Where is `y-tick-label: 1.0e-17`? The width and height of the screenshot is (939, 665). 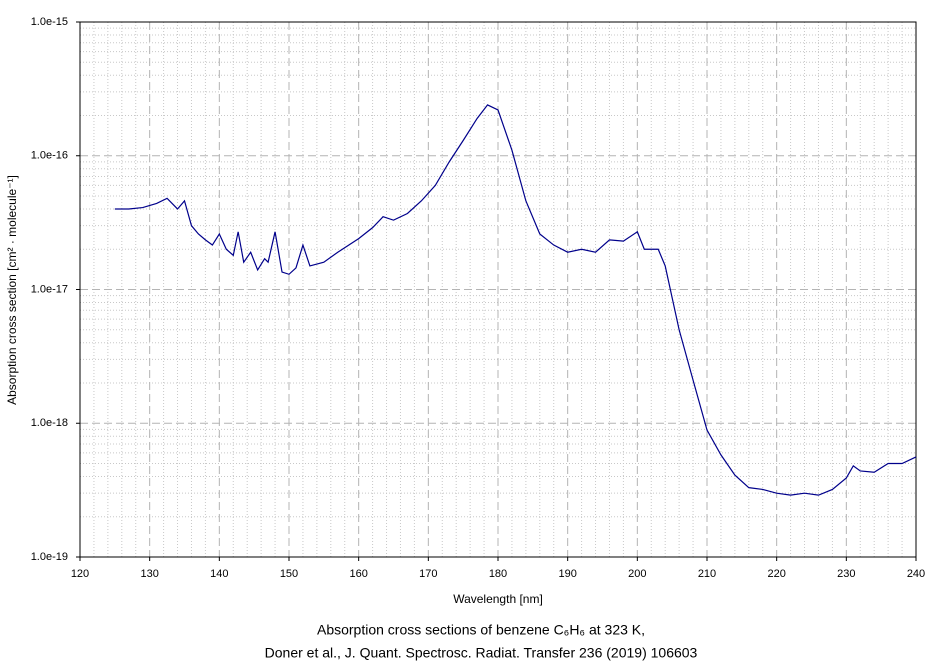 y-tick-label: 1.0e-17 is located at coordinates (49, 289).